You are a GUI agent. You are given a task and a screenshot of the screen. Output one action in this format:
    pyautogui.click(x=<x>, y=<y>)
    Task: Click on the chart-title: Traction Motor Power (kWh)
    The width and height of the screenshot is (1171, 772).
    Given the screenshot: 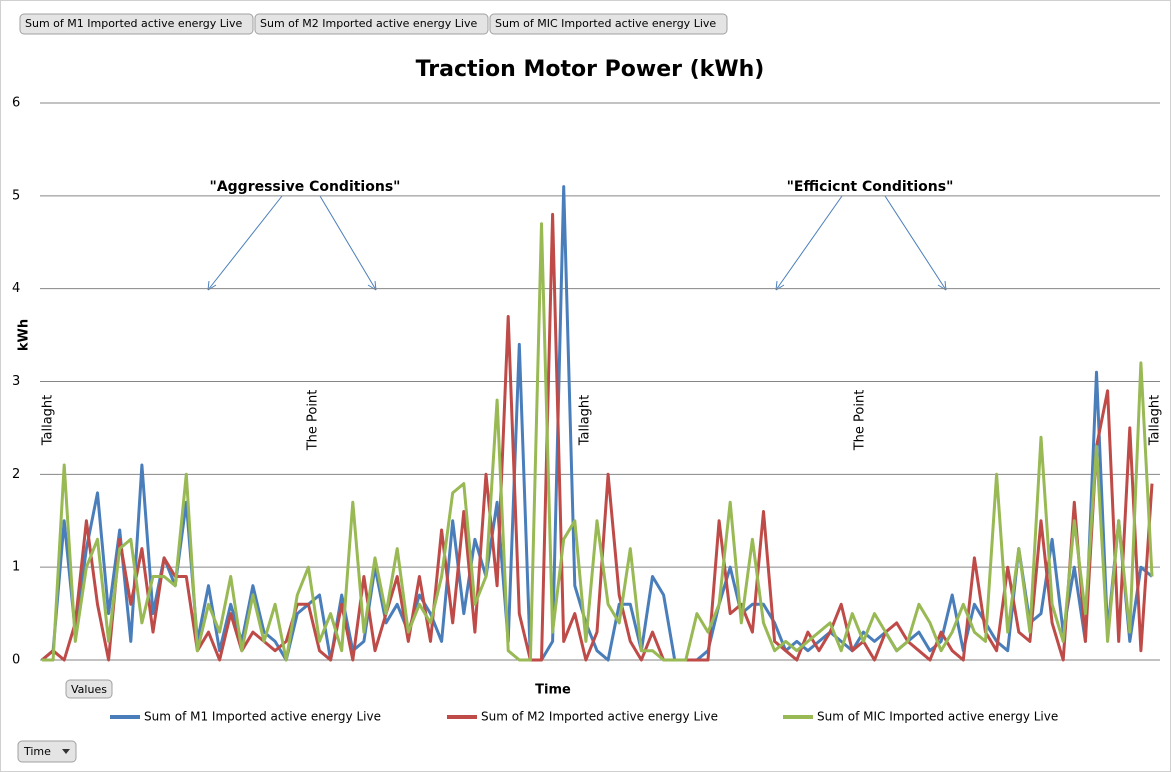 What is the action you would take?
    pyautogui.click(x=590, y=69)
    